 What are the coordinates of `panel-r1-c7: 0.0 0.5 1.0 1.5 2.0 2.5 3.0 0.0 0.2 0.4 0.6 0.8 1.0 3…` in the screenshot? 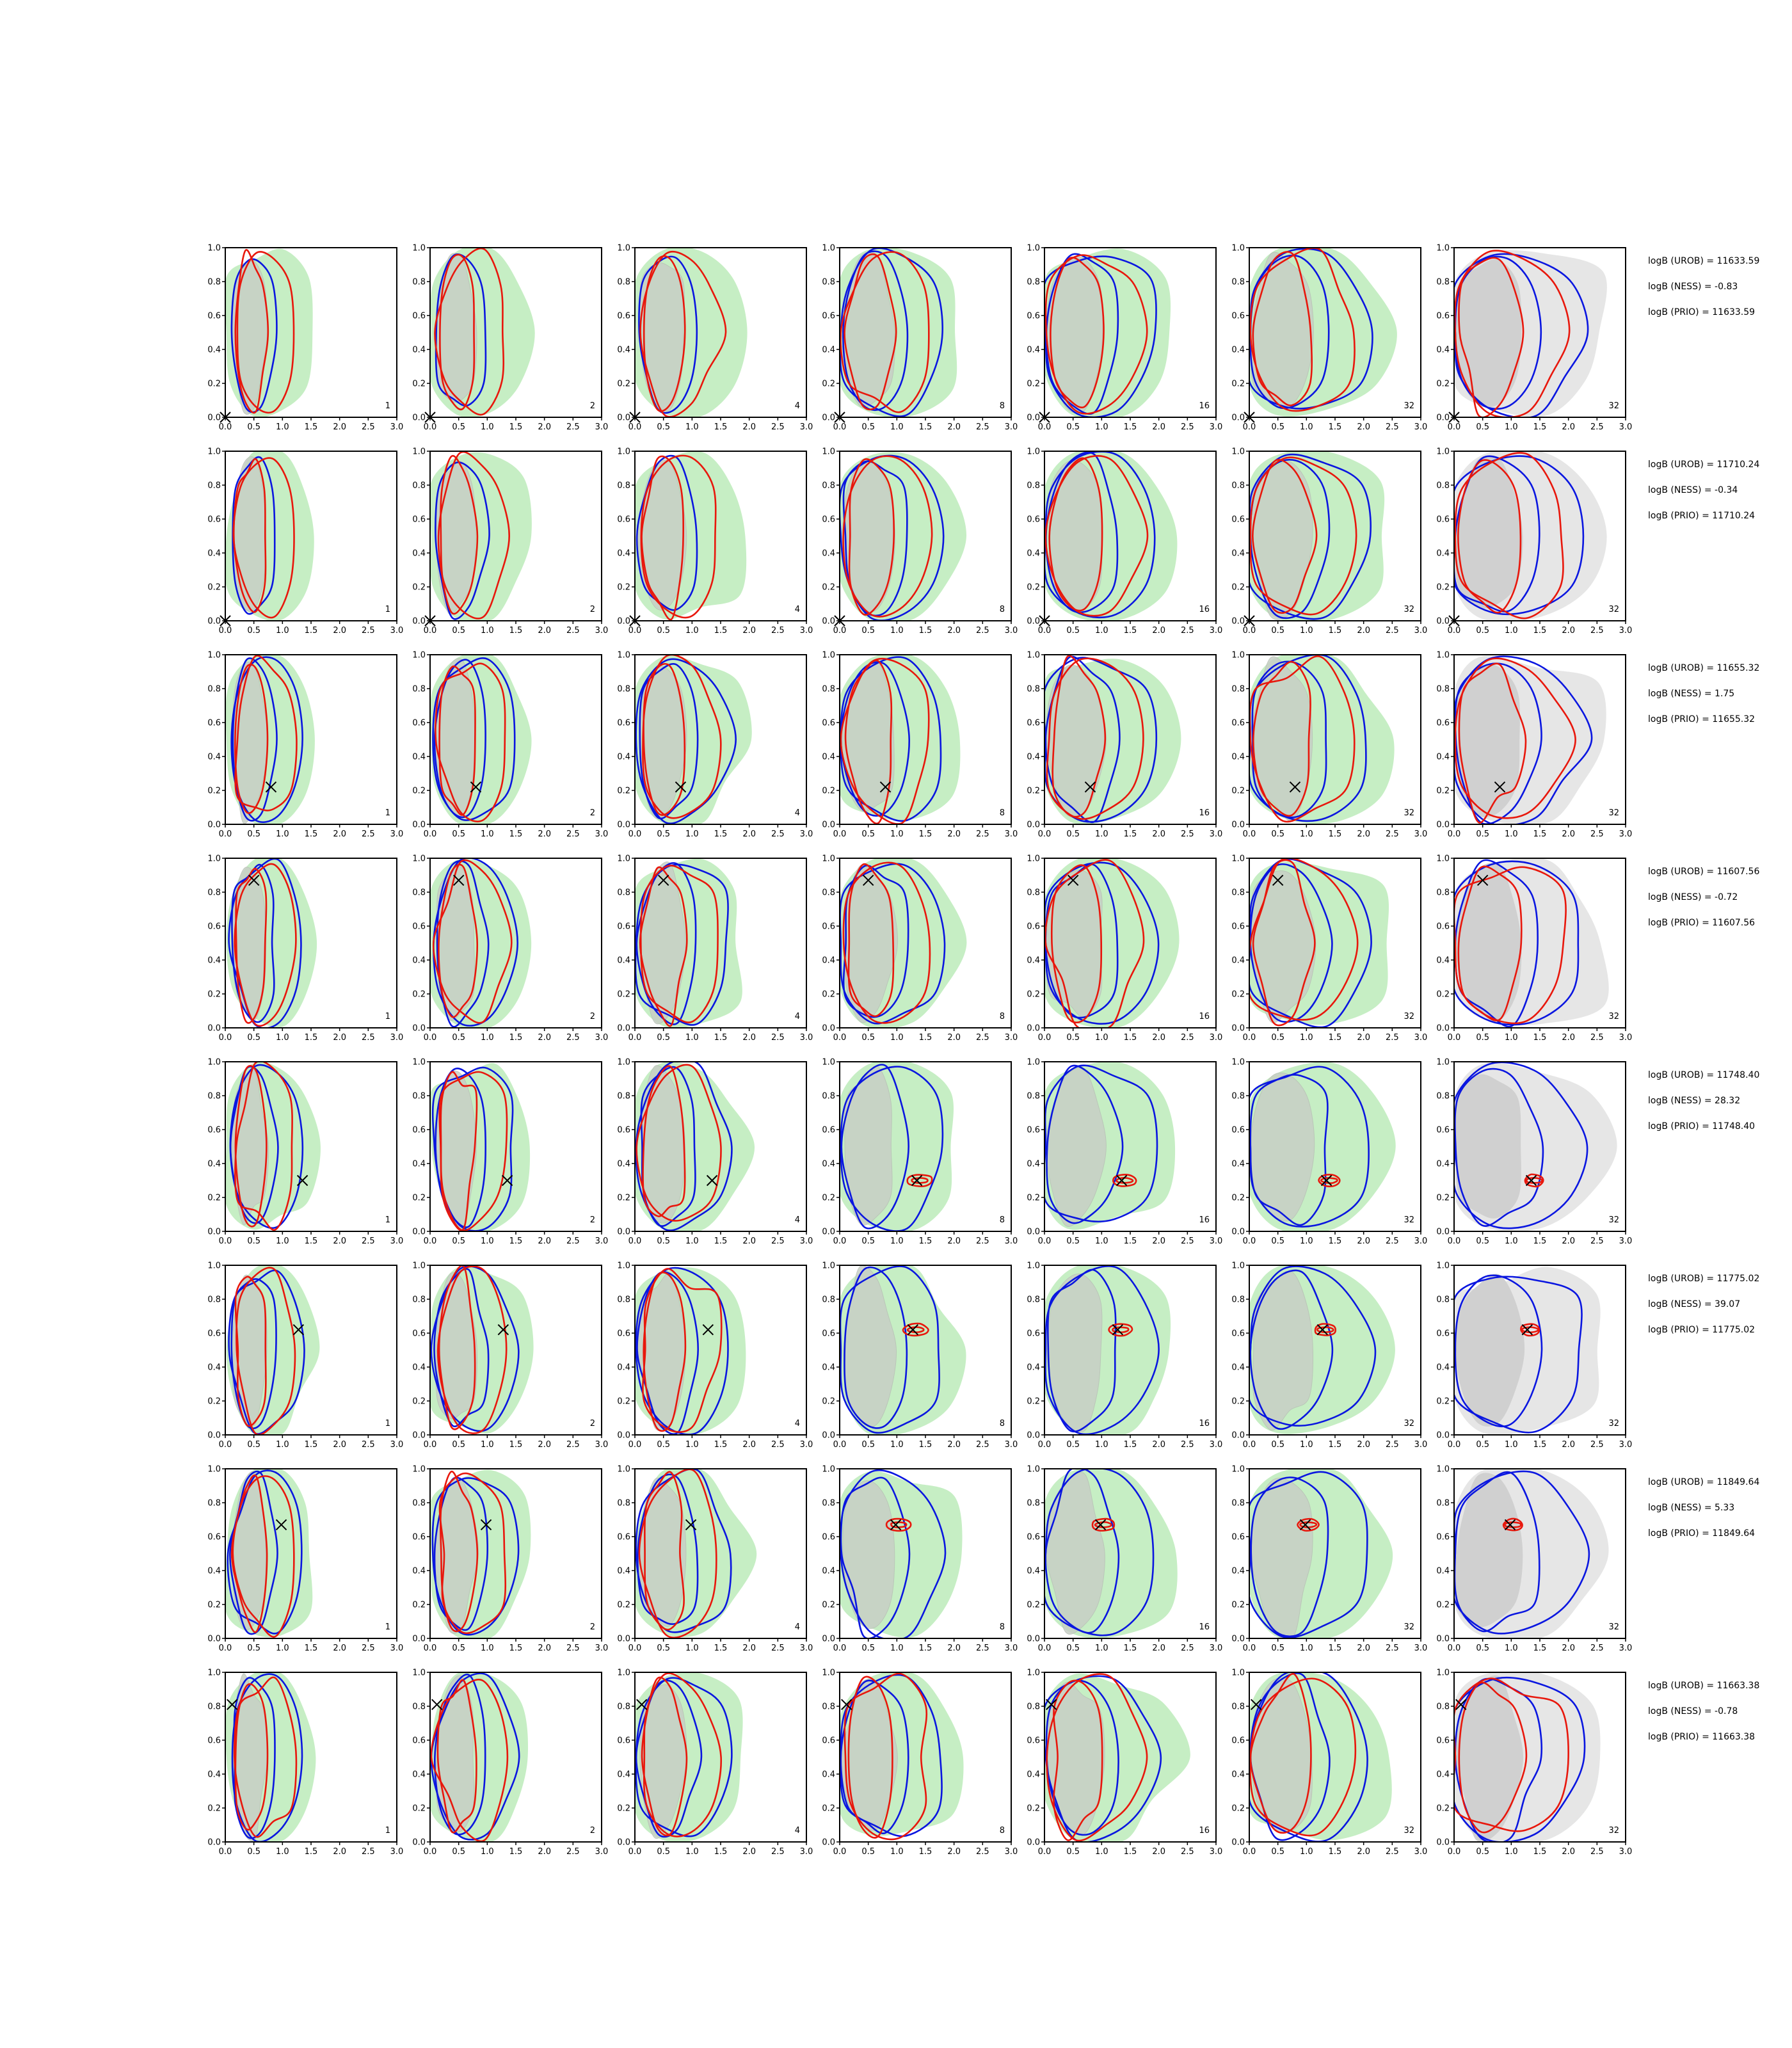 It's located at (1534, 338).